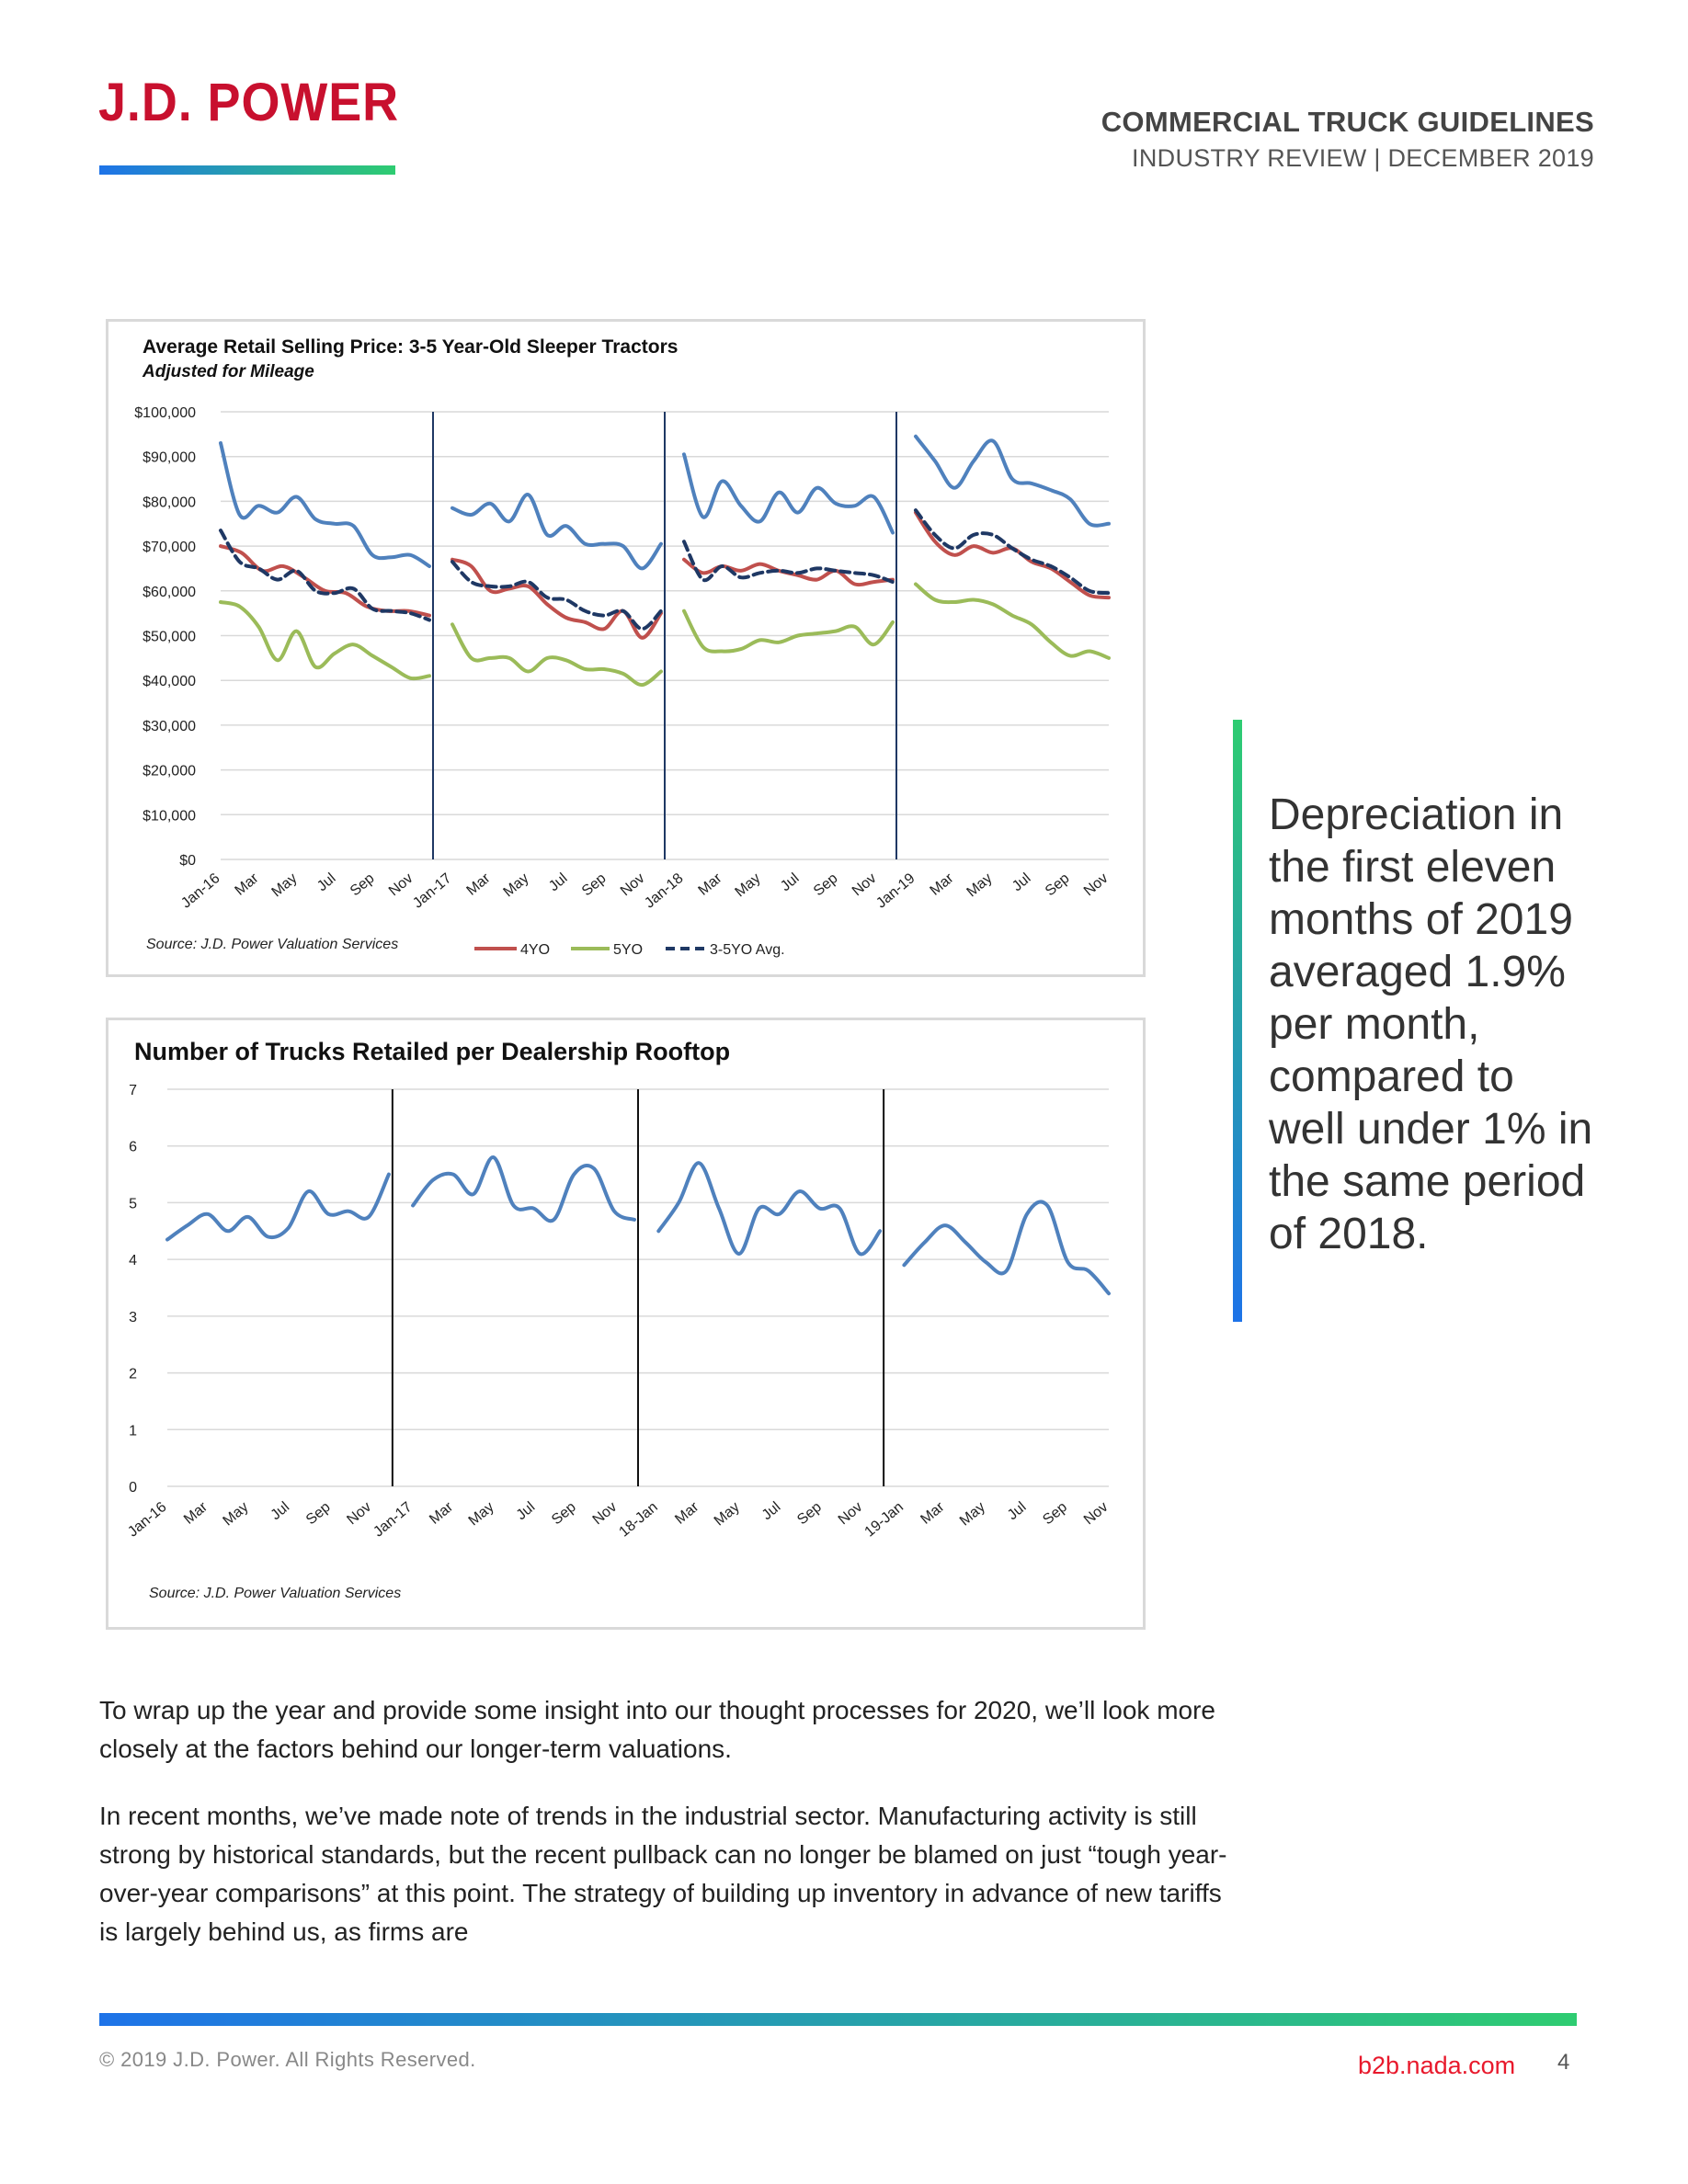  Describe the element at coordinates (885, 1519) in the screenshot. I see `x-tick-label: 19-Jan` at that location.